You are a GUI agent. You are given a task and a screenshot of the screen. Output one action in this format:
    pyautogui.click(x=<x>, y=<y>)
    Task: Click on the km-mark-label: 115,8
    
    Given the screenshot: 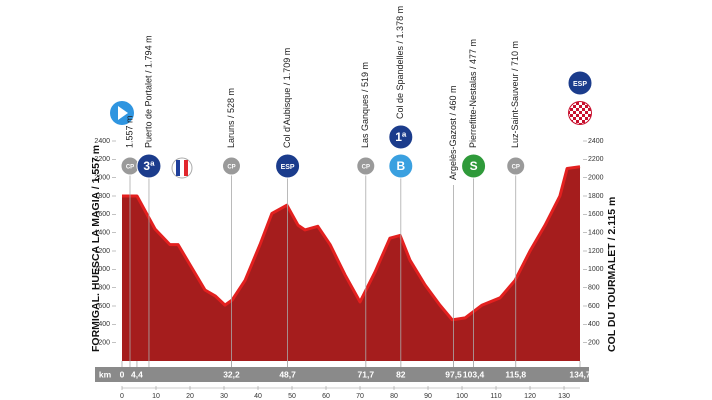 What is the action you would take?
    pyautogui.click(x=515, y=374)
    